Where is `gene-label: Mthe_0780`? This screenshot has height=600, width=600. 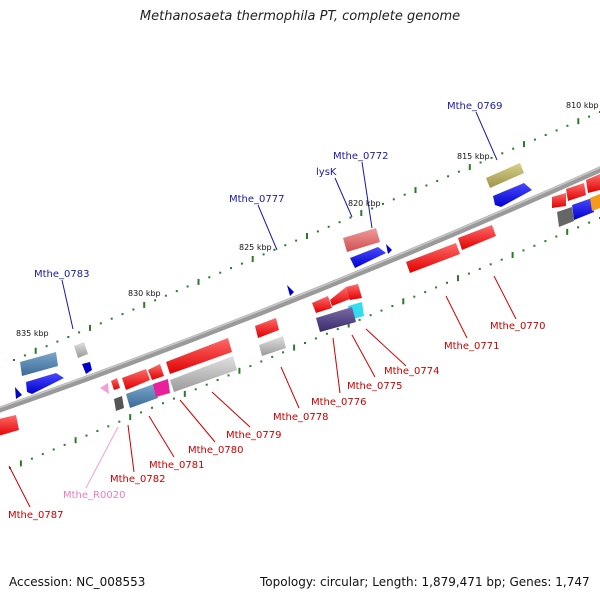 gene-label: Mthe_0780 is located at coordinates (216, 450).